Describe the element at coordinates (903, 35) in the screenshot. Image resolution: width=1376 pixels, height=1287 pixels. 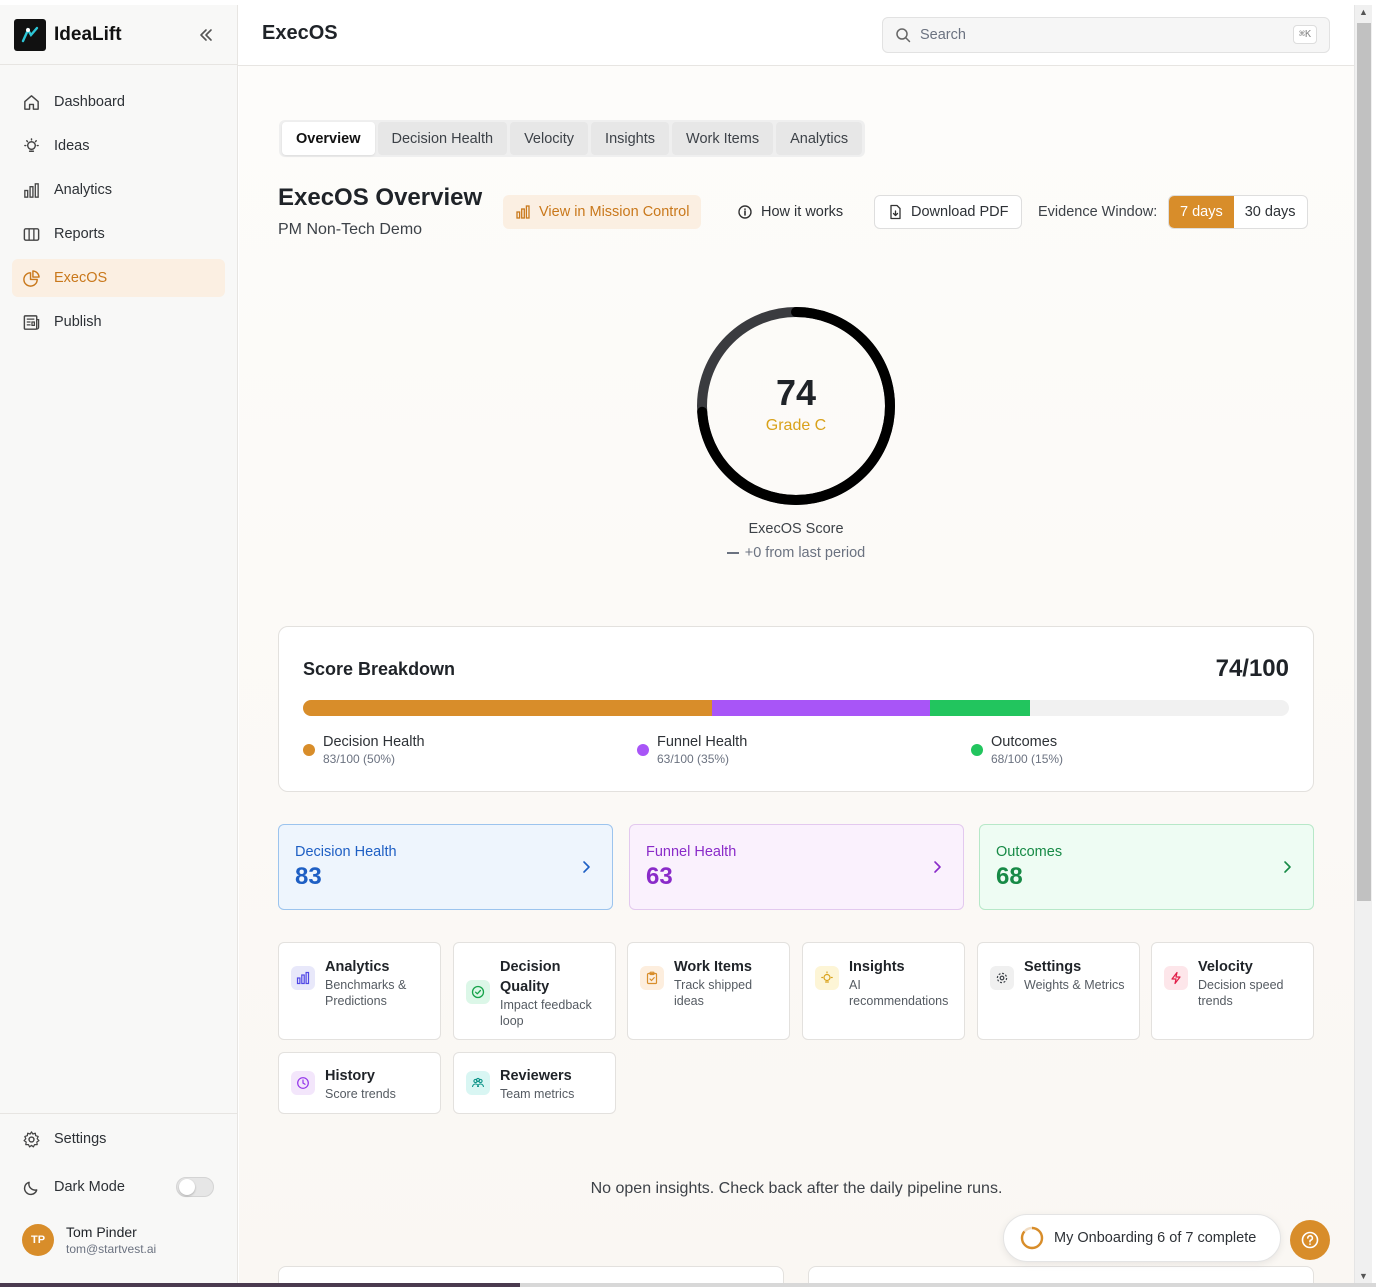
I see `search-icon` at that location.